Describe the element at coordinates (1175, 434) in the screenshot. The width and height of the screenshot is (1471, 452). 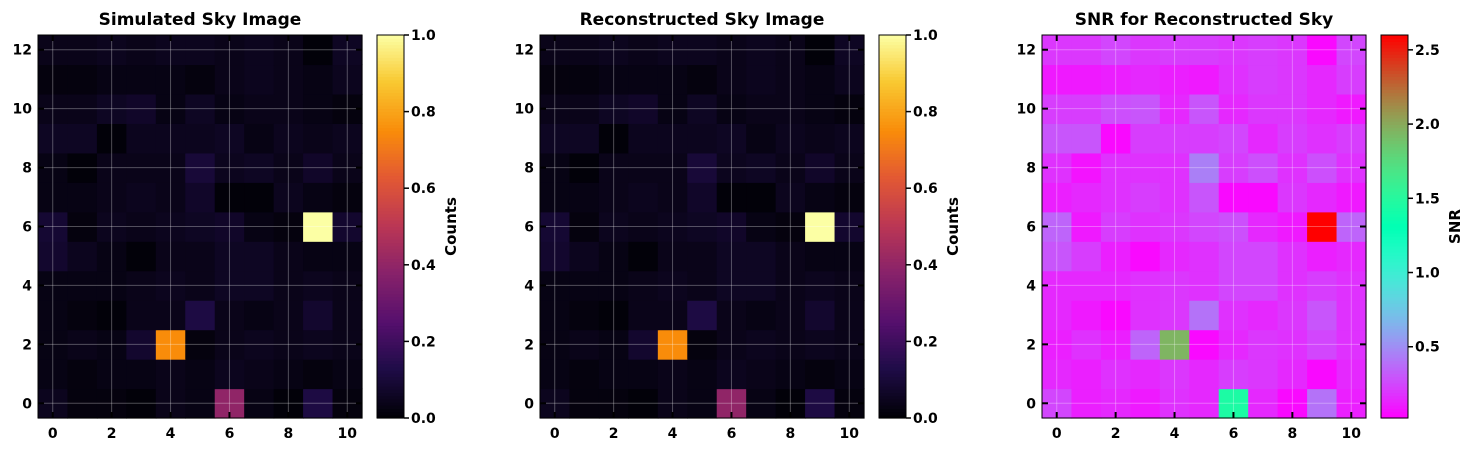
I see `x-tick-label: 4` at that location.